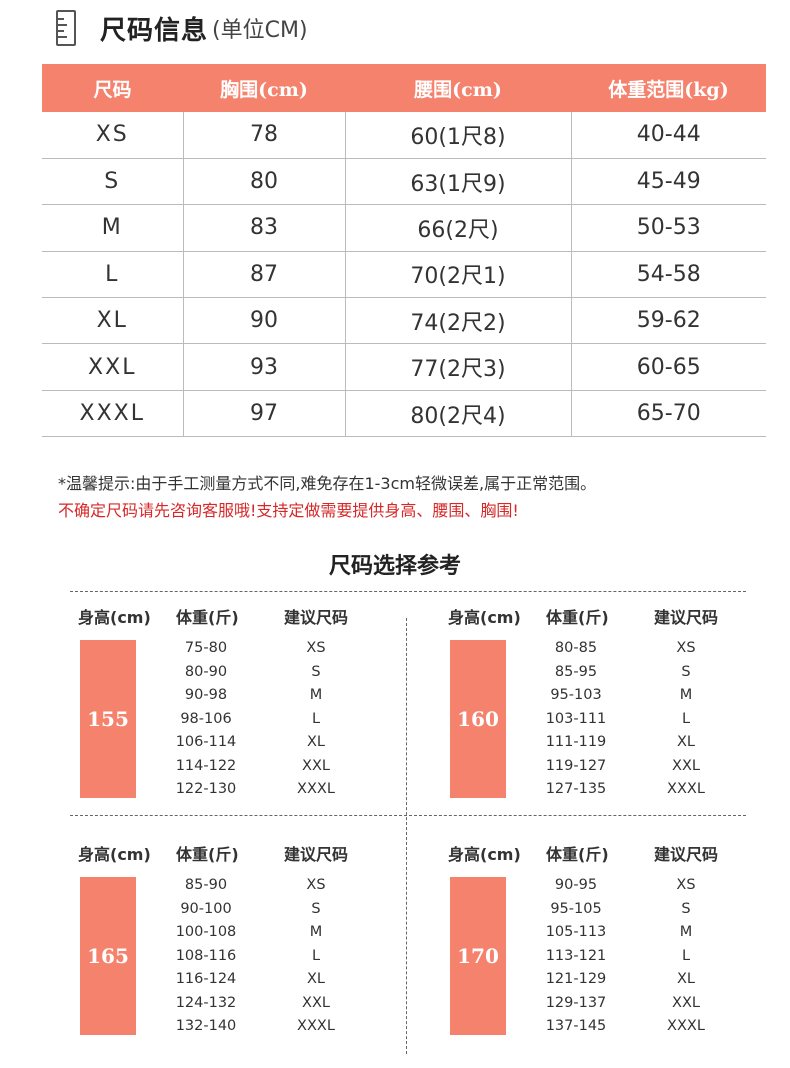 The image size is (790, 1068). What do you see at coordinates (668, 275) in the screenshot?
I see `weight-range-cell: 54-58` at bounding box center [668, 275].